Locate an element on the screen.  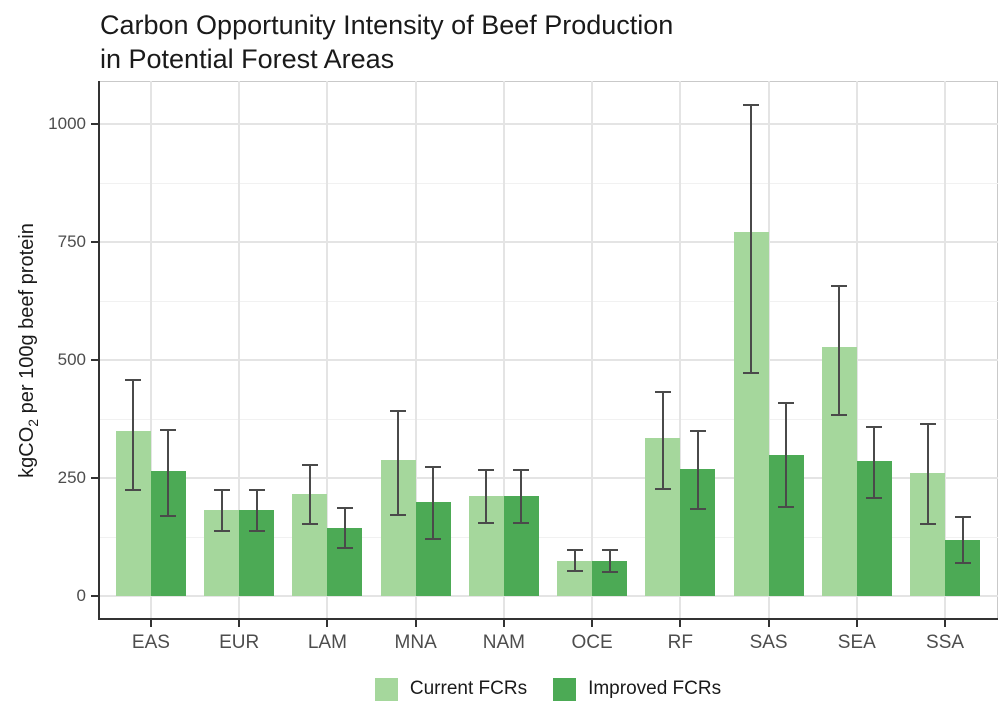
errorbar-cap-bottom-improved-fcrs-EAS is located at coordinates (168, 515).